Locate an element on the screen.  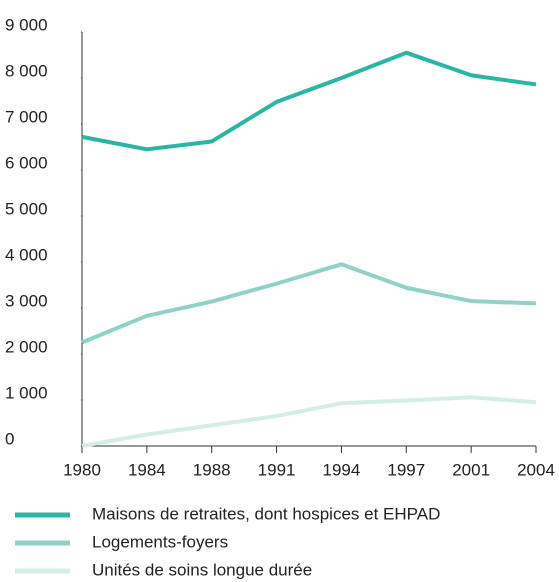
y-tick-label: 8 000 is located at coordinates (26, 70).